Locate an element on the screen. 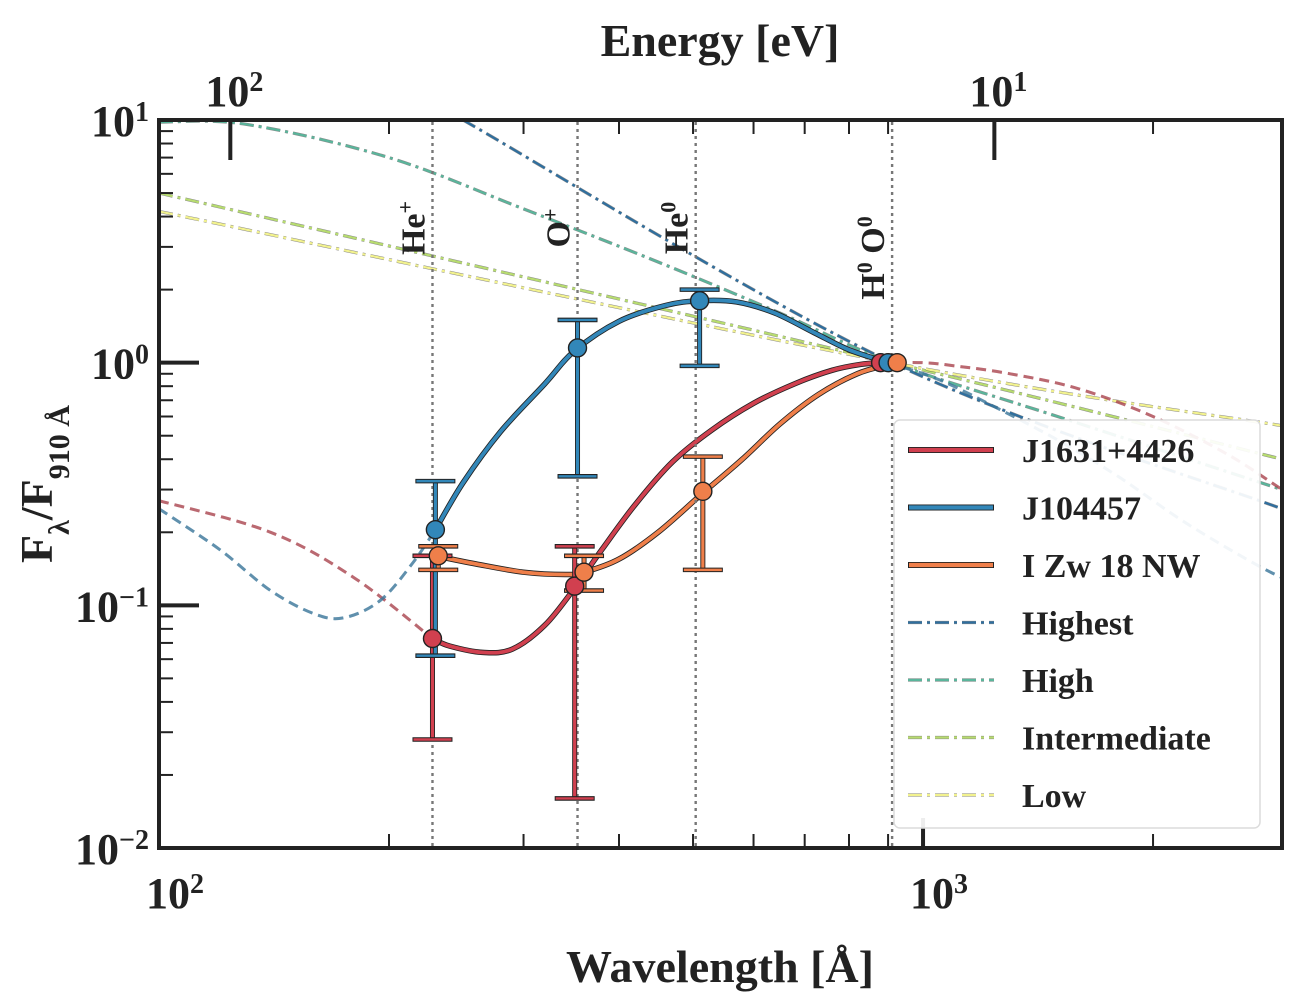 The width and height of the screenshot is (1296, 1008). x-axis-title: Wavelength [Å] is located at coordinates (720, 966).